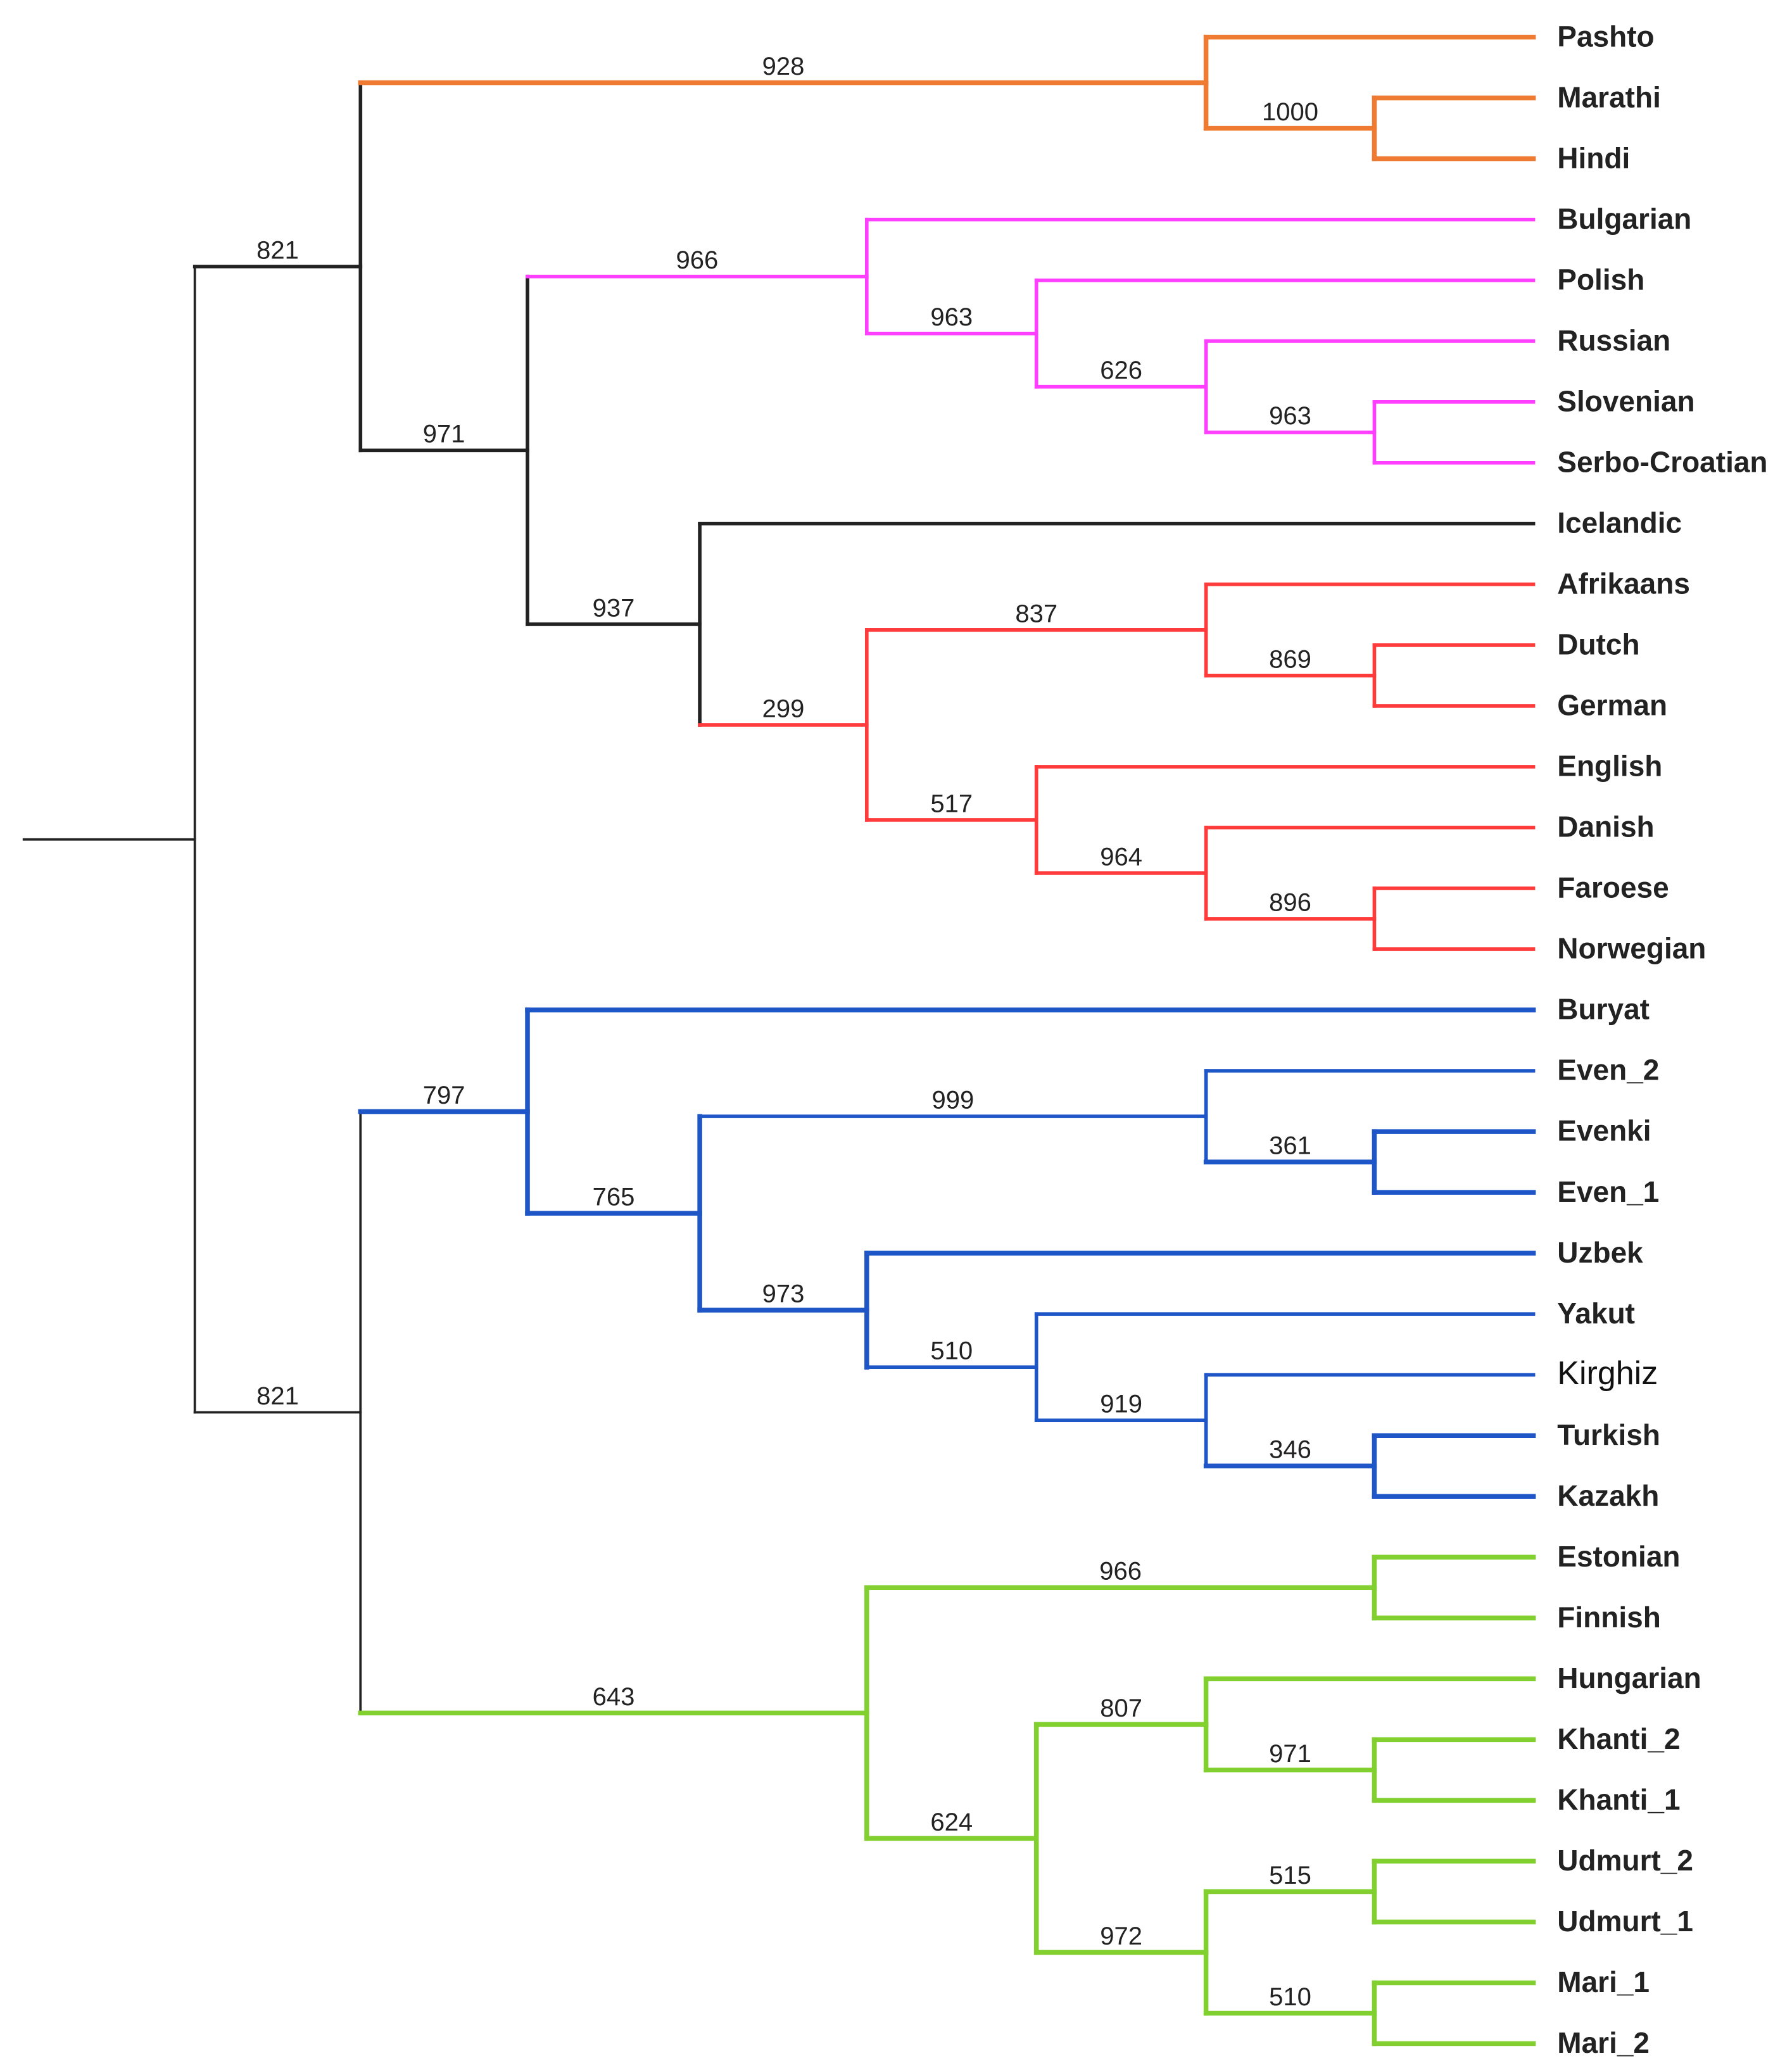 This screenshot has width=1792, height=2068. What do you see at coordinates (1290, 659) in the screenshot?
I see `bootstrap-label: 869` at bounding box center [1290, 659].